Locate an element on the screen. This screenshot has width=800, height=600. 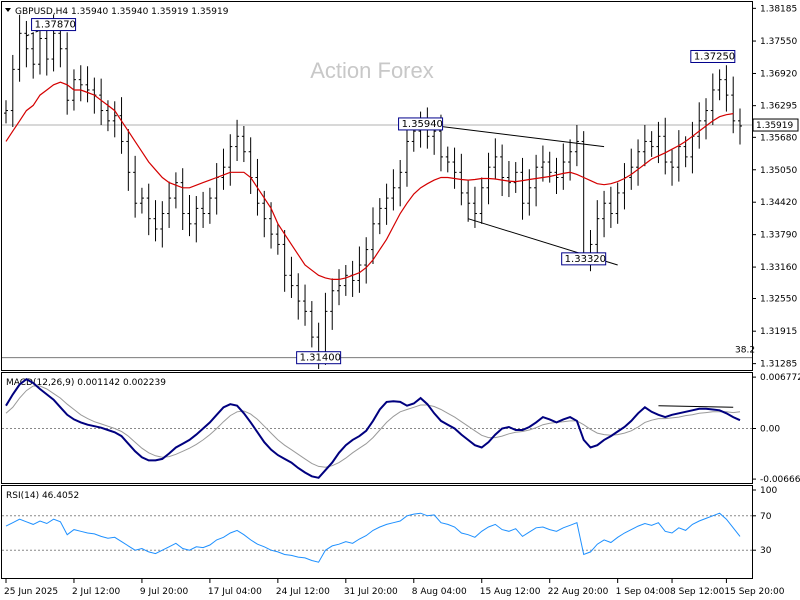
price-callout-label: 1.37870 is located at coordinates (55, 25).